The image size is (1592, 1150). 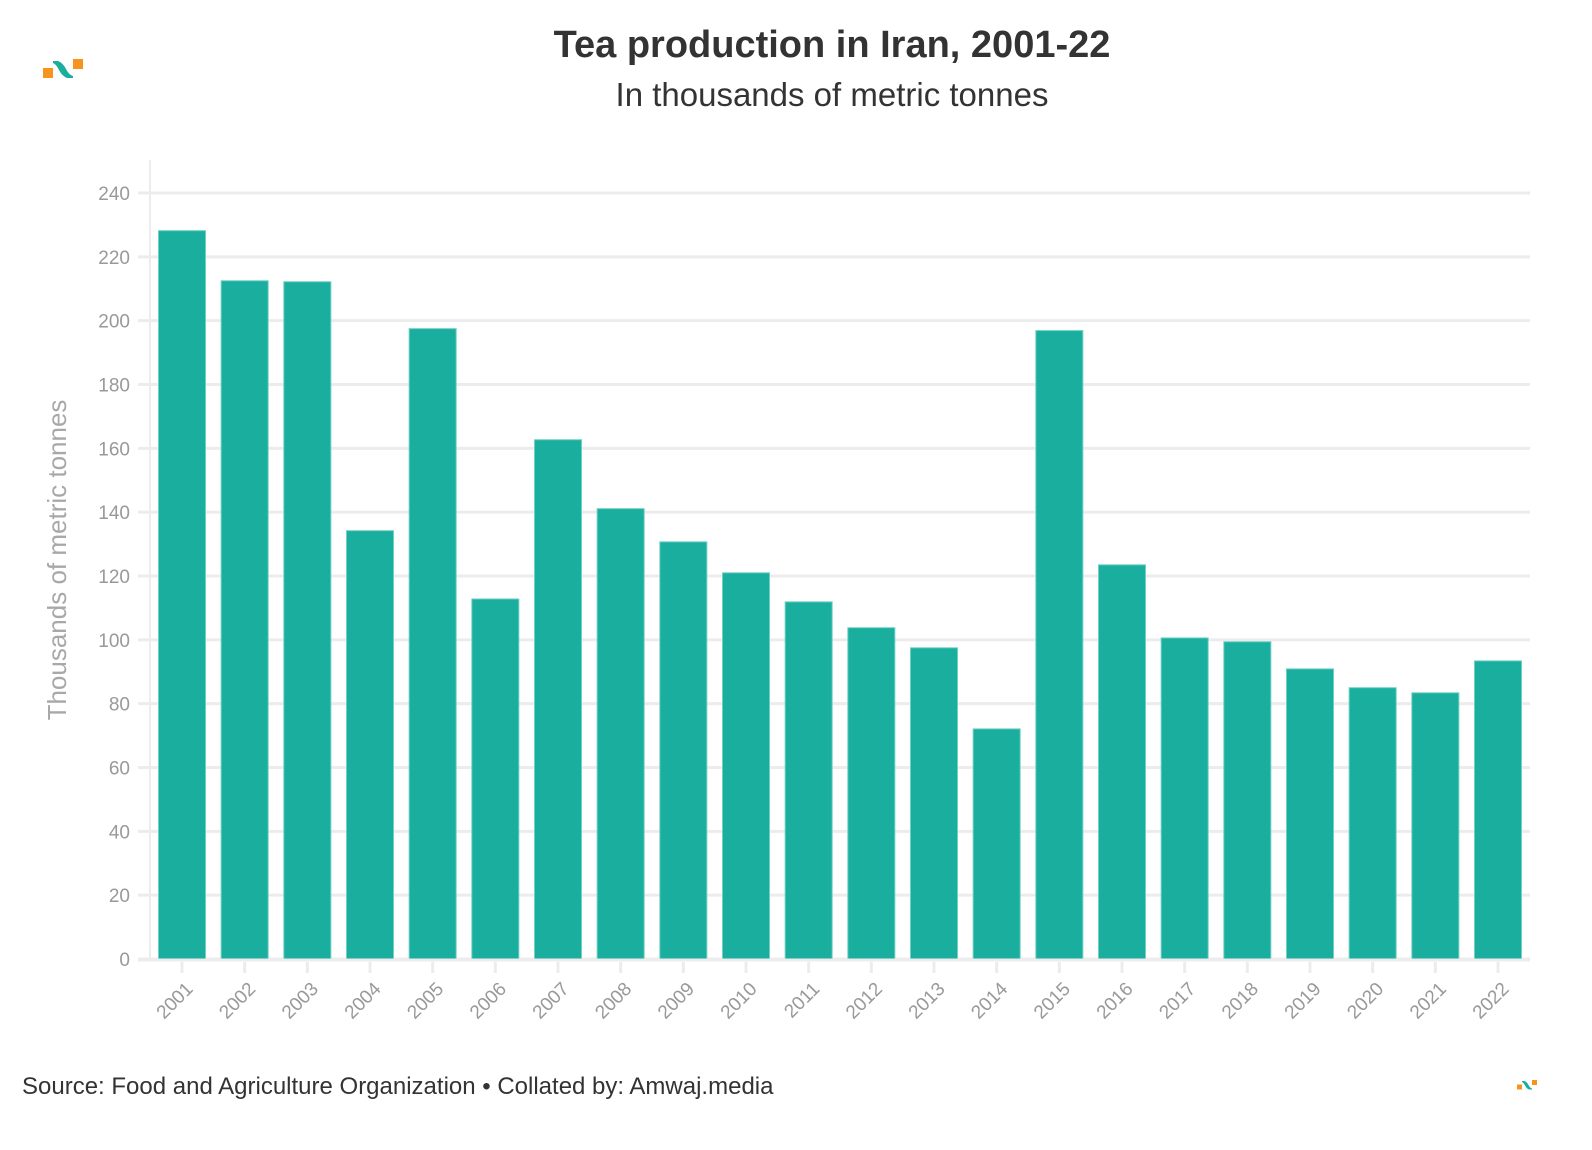 I want to click on y-tick-label: 180, so click(x=114, y=386).